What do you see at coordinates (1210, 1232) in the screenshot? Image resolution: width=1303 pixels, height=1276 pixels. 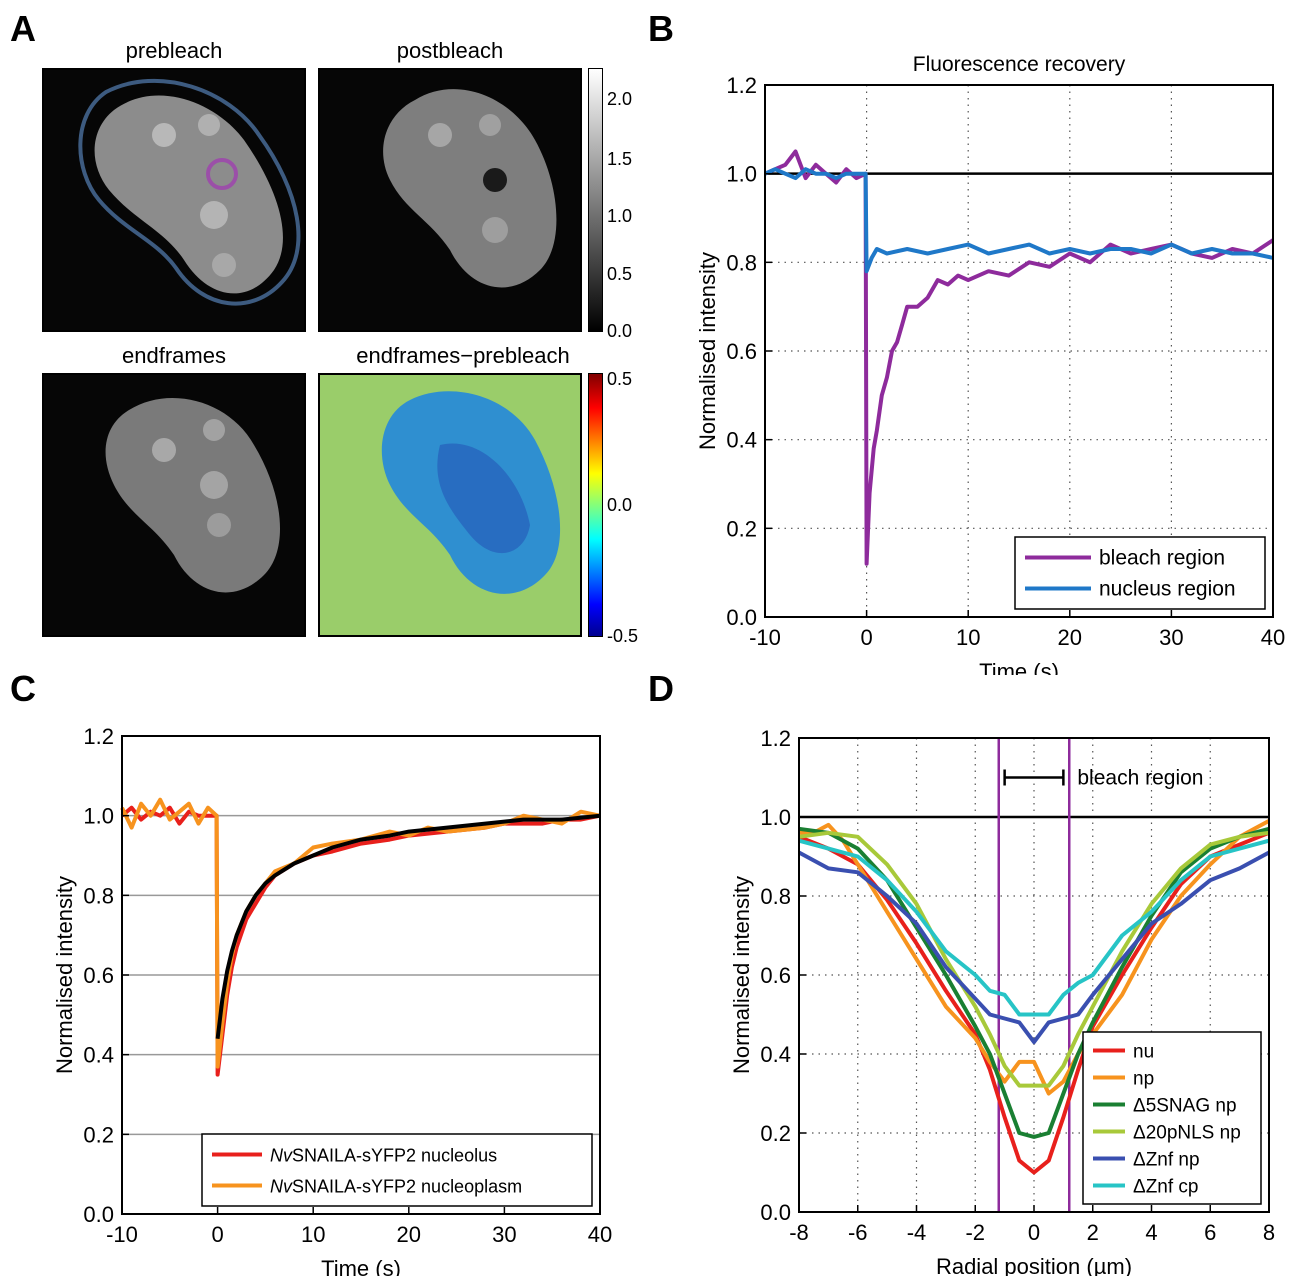 I see `x-tick-label: 6` at bounding box center [1210, 1232].